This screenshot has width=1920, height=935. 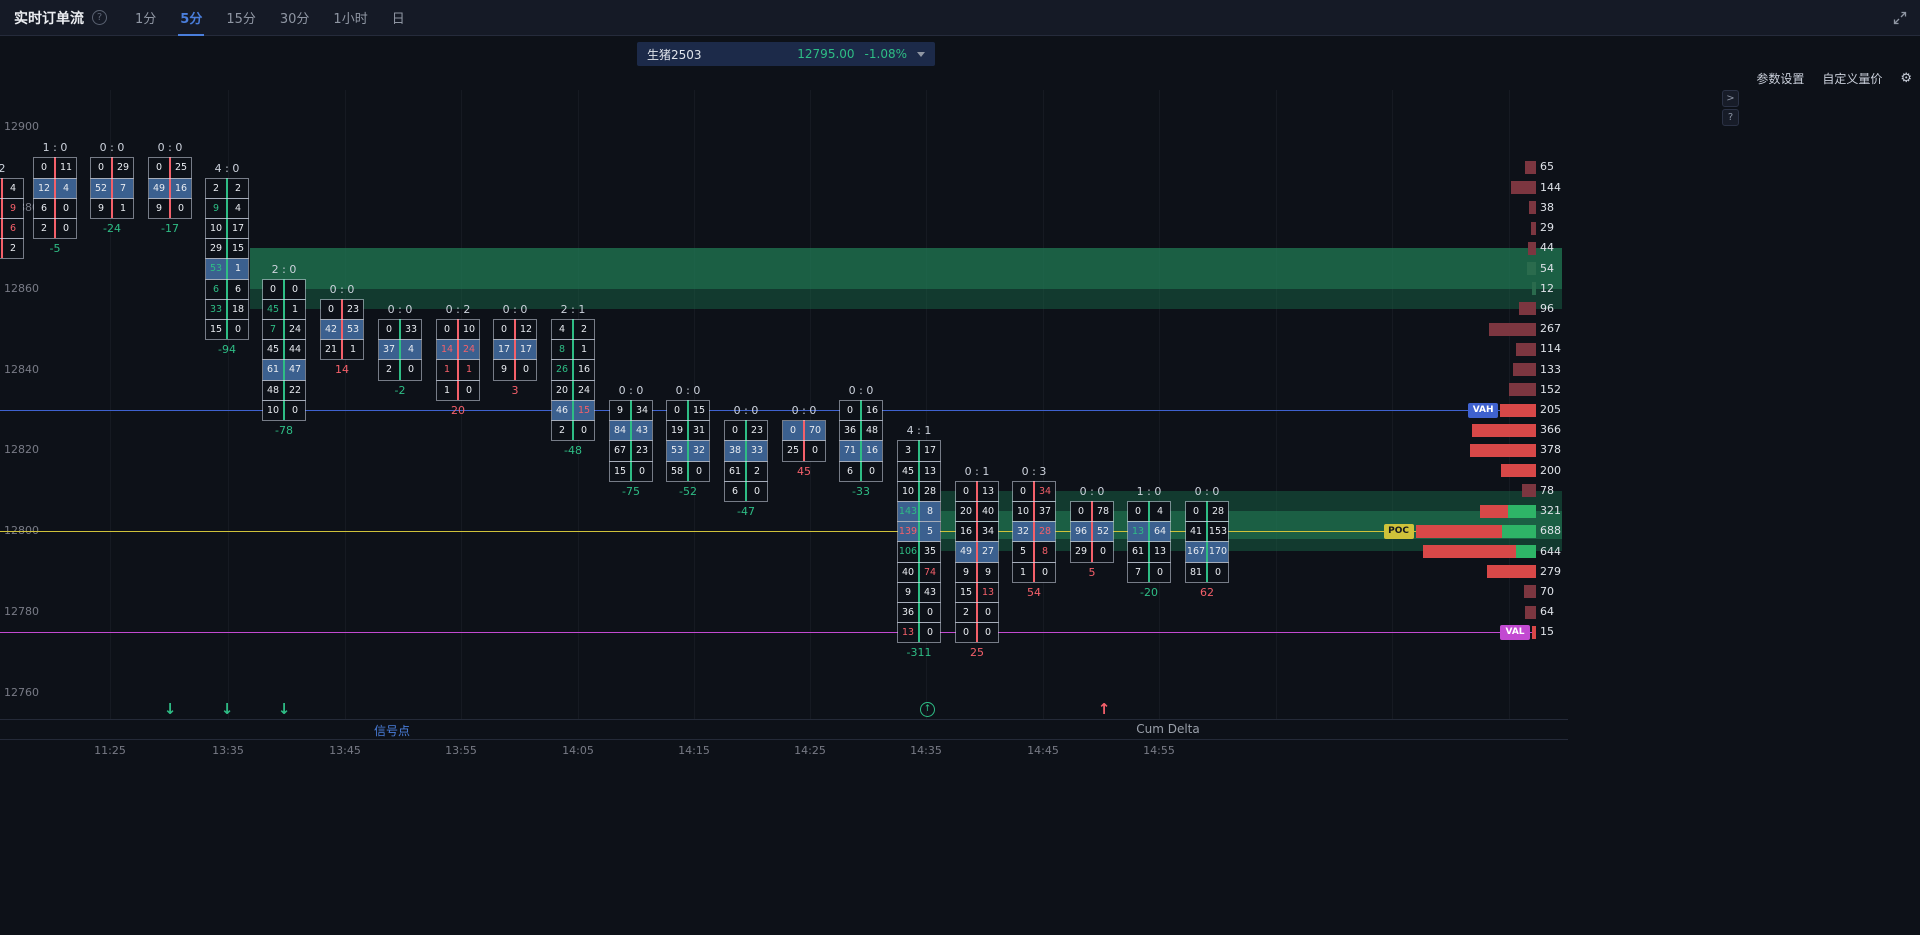 What do you see at coordinates (810, 750) in the screenshot?
I see `time-axis-label: 14:25` at bounding box center [810, 750].